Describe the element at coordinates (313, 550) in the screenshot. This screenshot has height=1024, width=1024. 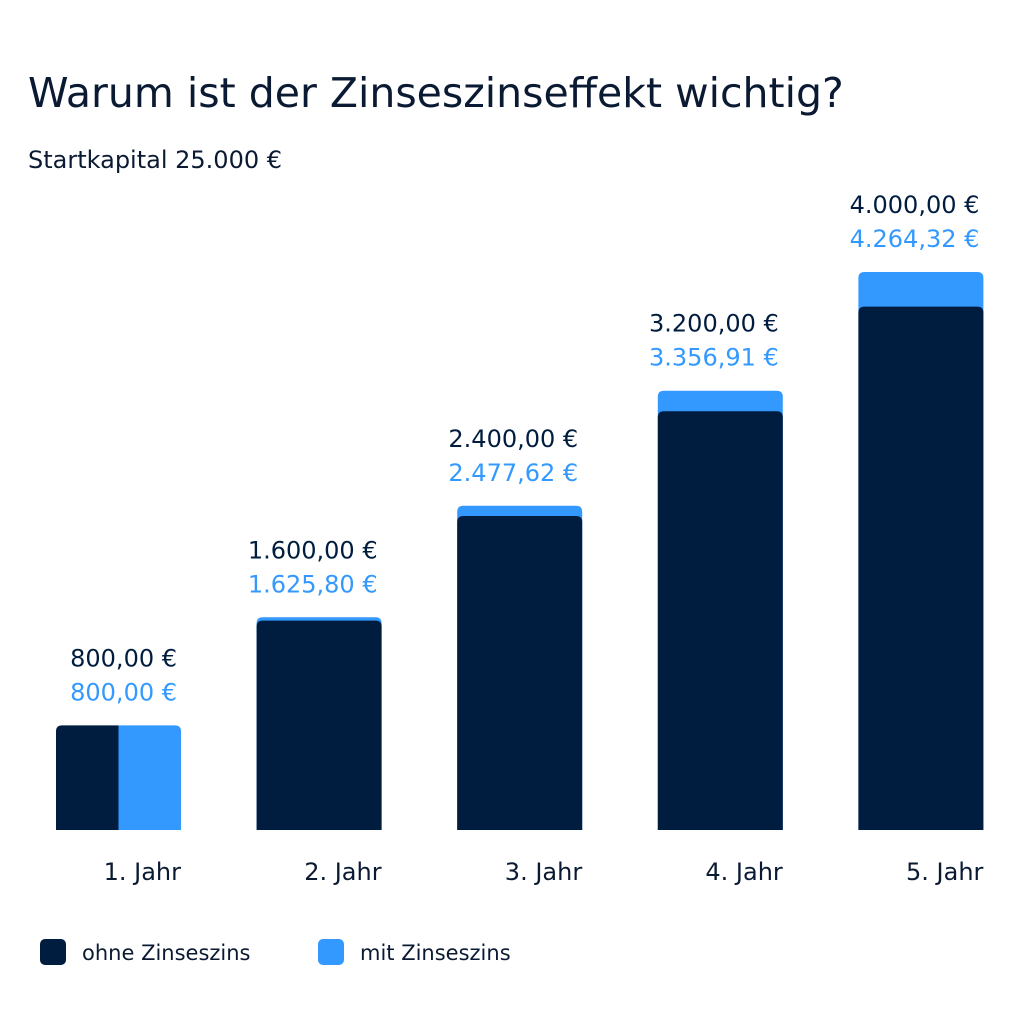
I see `value-label: 1.600,00 €` at that location.